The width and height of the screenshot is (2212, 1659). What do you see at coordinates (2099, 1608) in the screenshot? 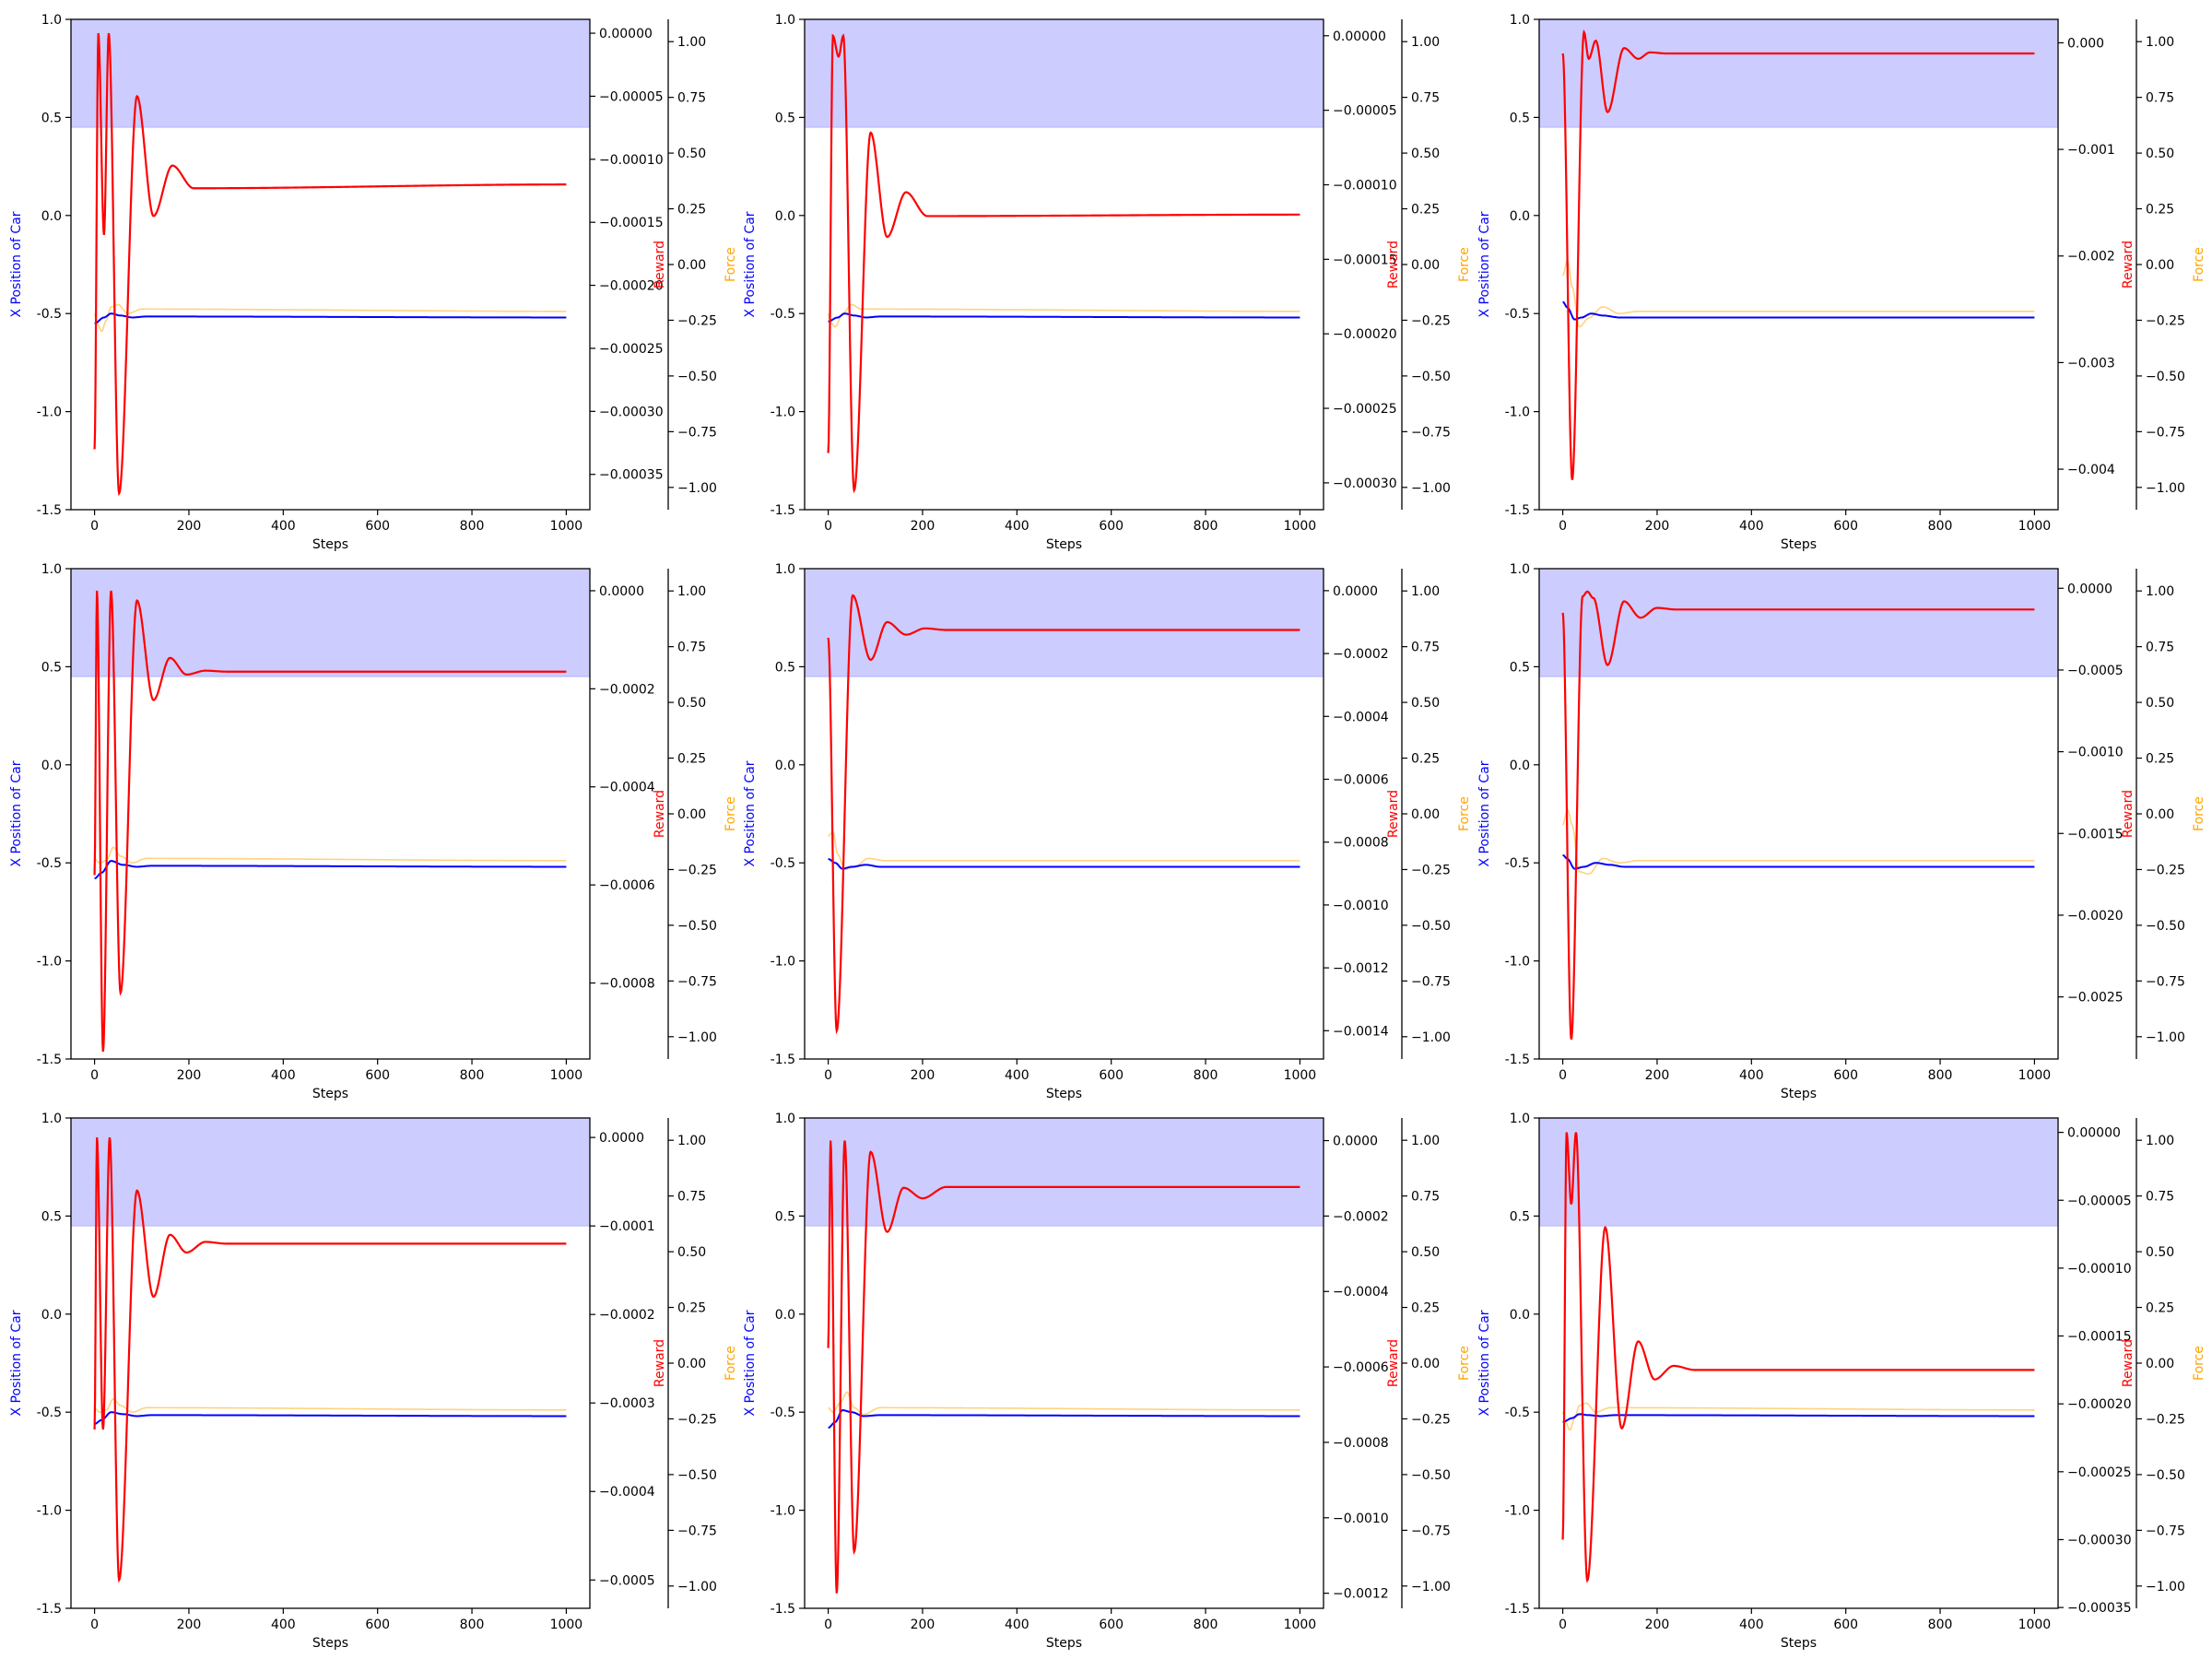
I see `reward-tick-label: −0.00035` at bounding box center [2099, 1608].